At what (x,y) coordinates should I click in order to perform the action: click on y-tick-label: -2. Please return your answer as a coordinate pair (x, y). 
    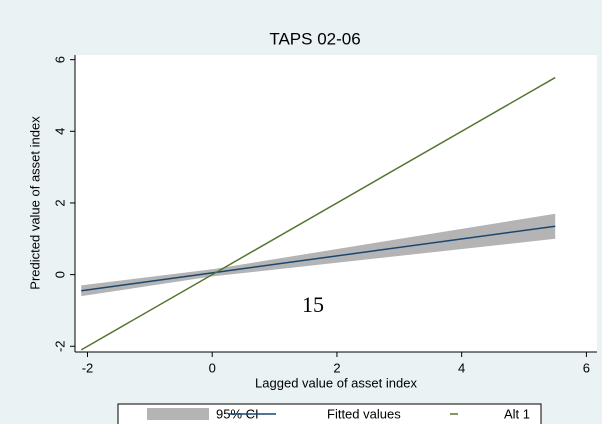
    Looking at the image, I should click on (59, 346).